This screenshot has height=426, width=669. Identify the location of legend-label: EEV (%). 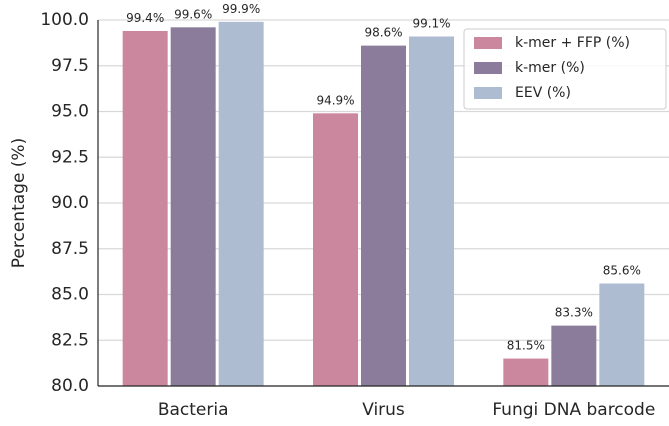
(543, 93).